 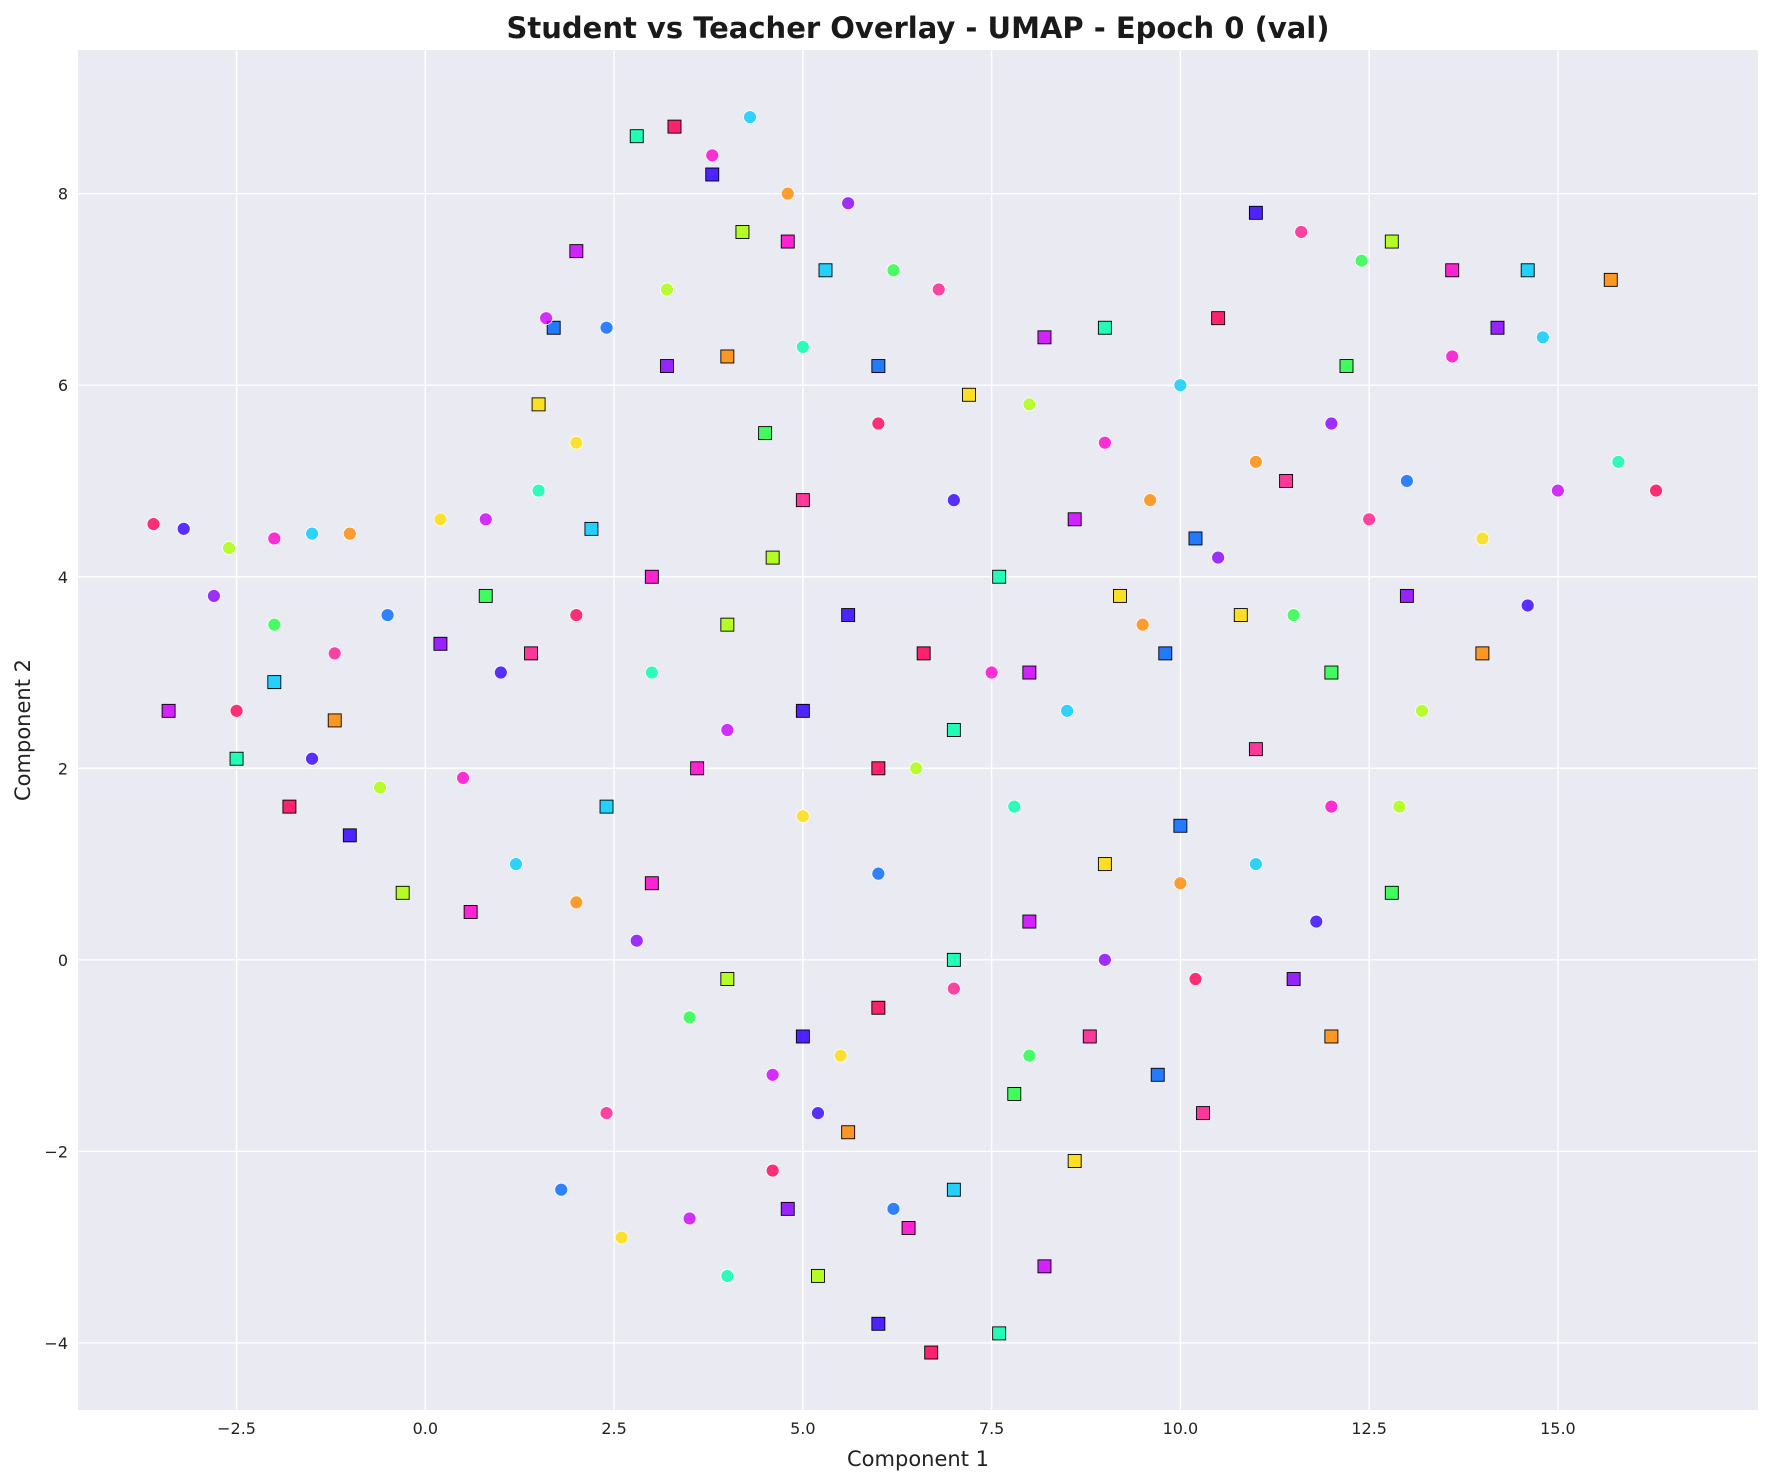 What do you see at coordinates (1181, 1428) in the screenshot?
I see `x-tick-label: 10.0` at bounding box center [1181, 1428].